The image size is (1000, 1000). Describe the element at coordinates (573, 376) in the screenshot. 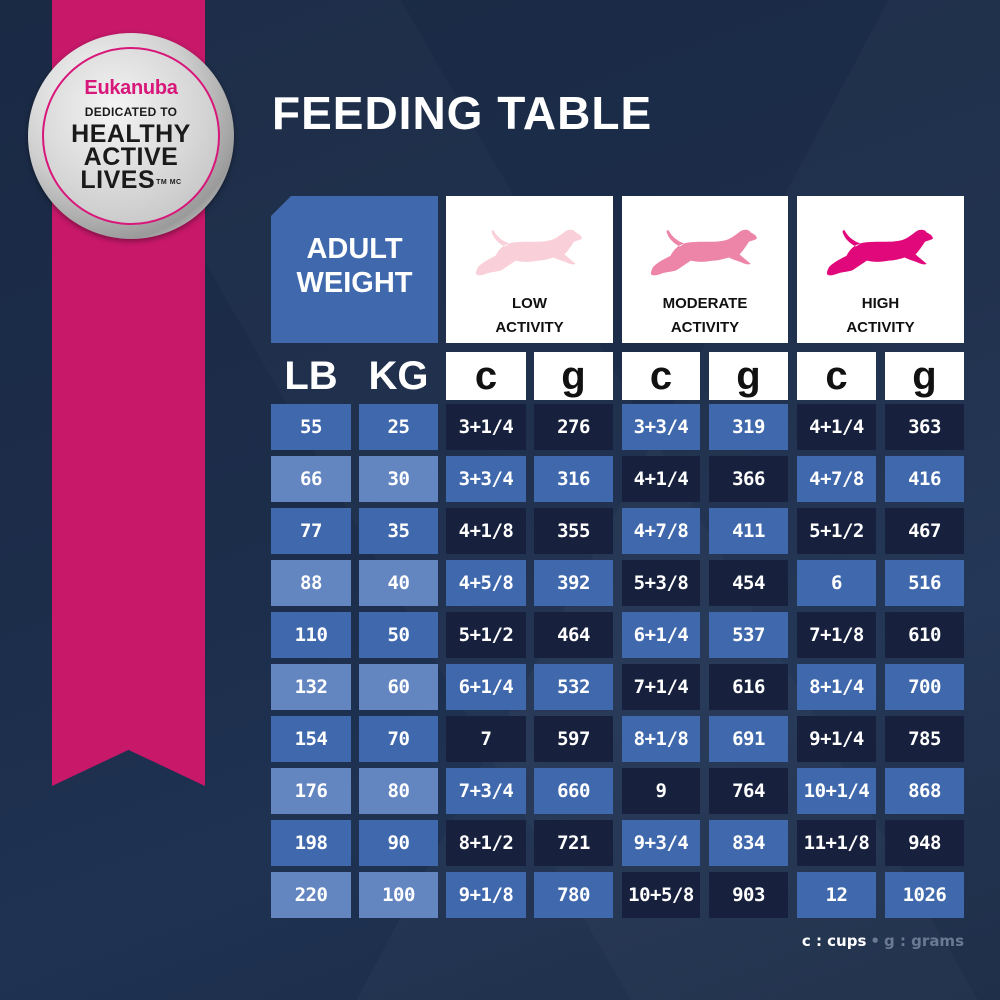

I see `grams-column-header-low: g` at that location.